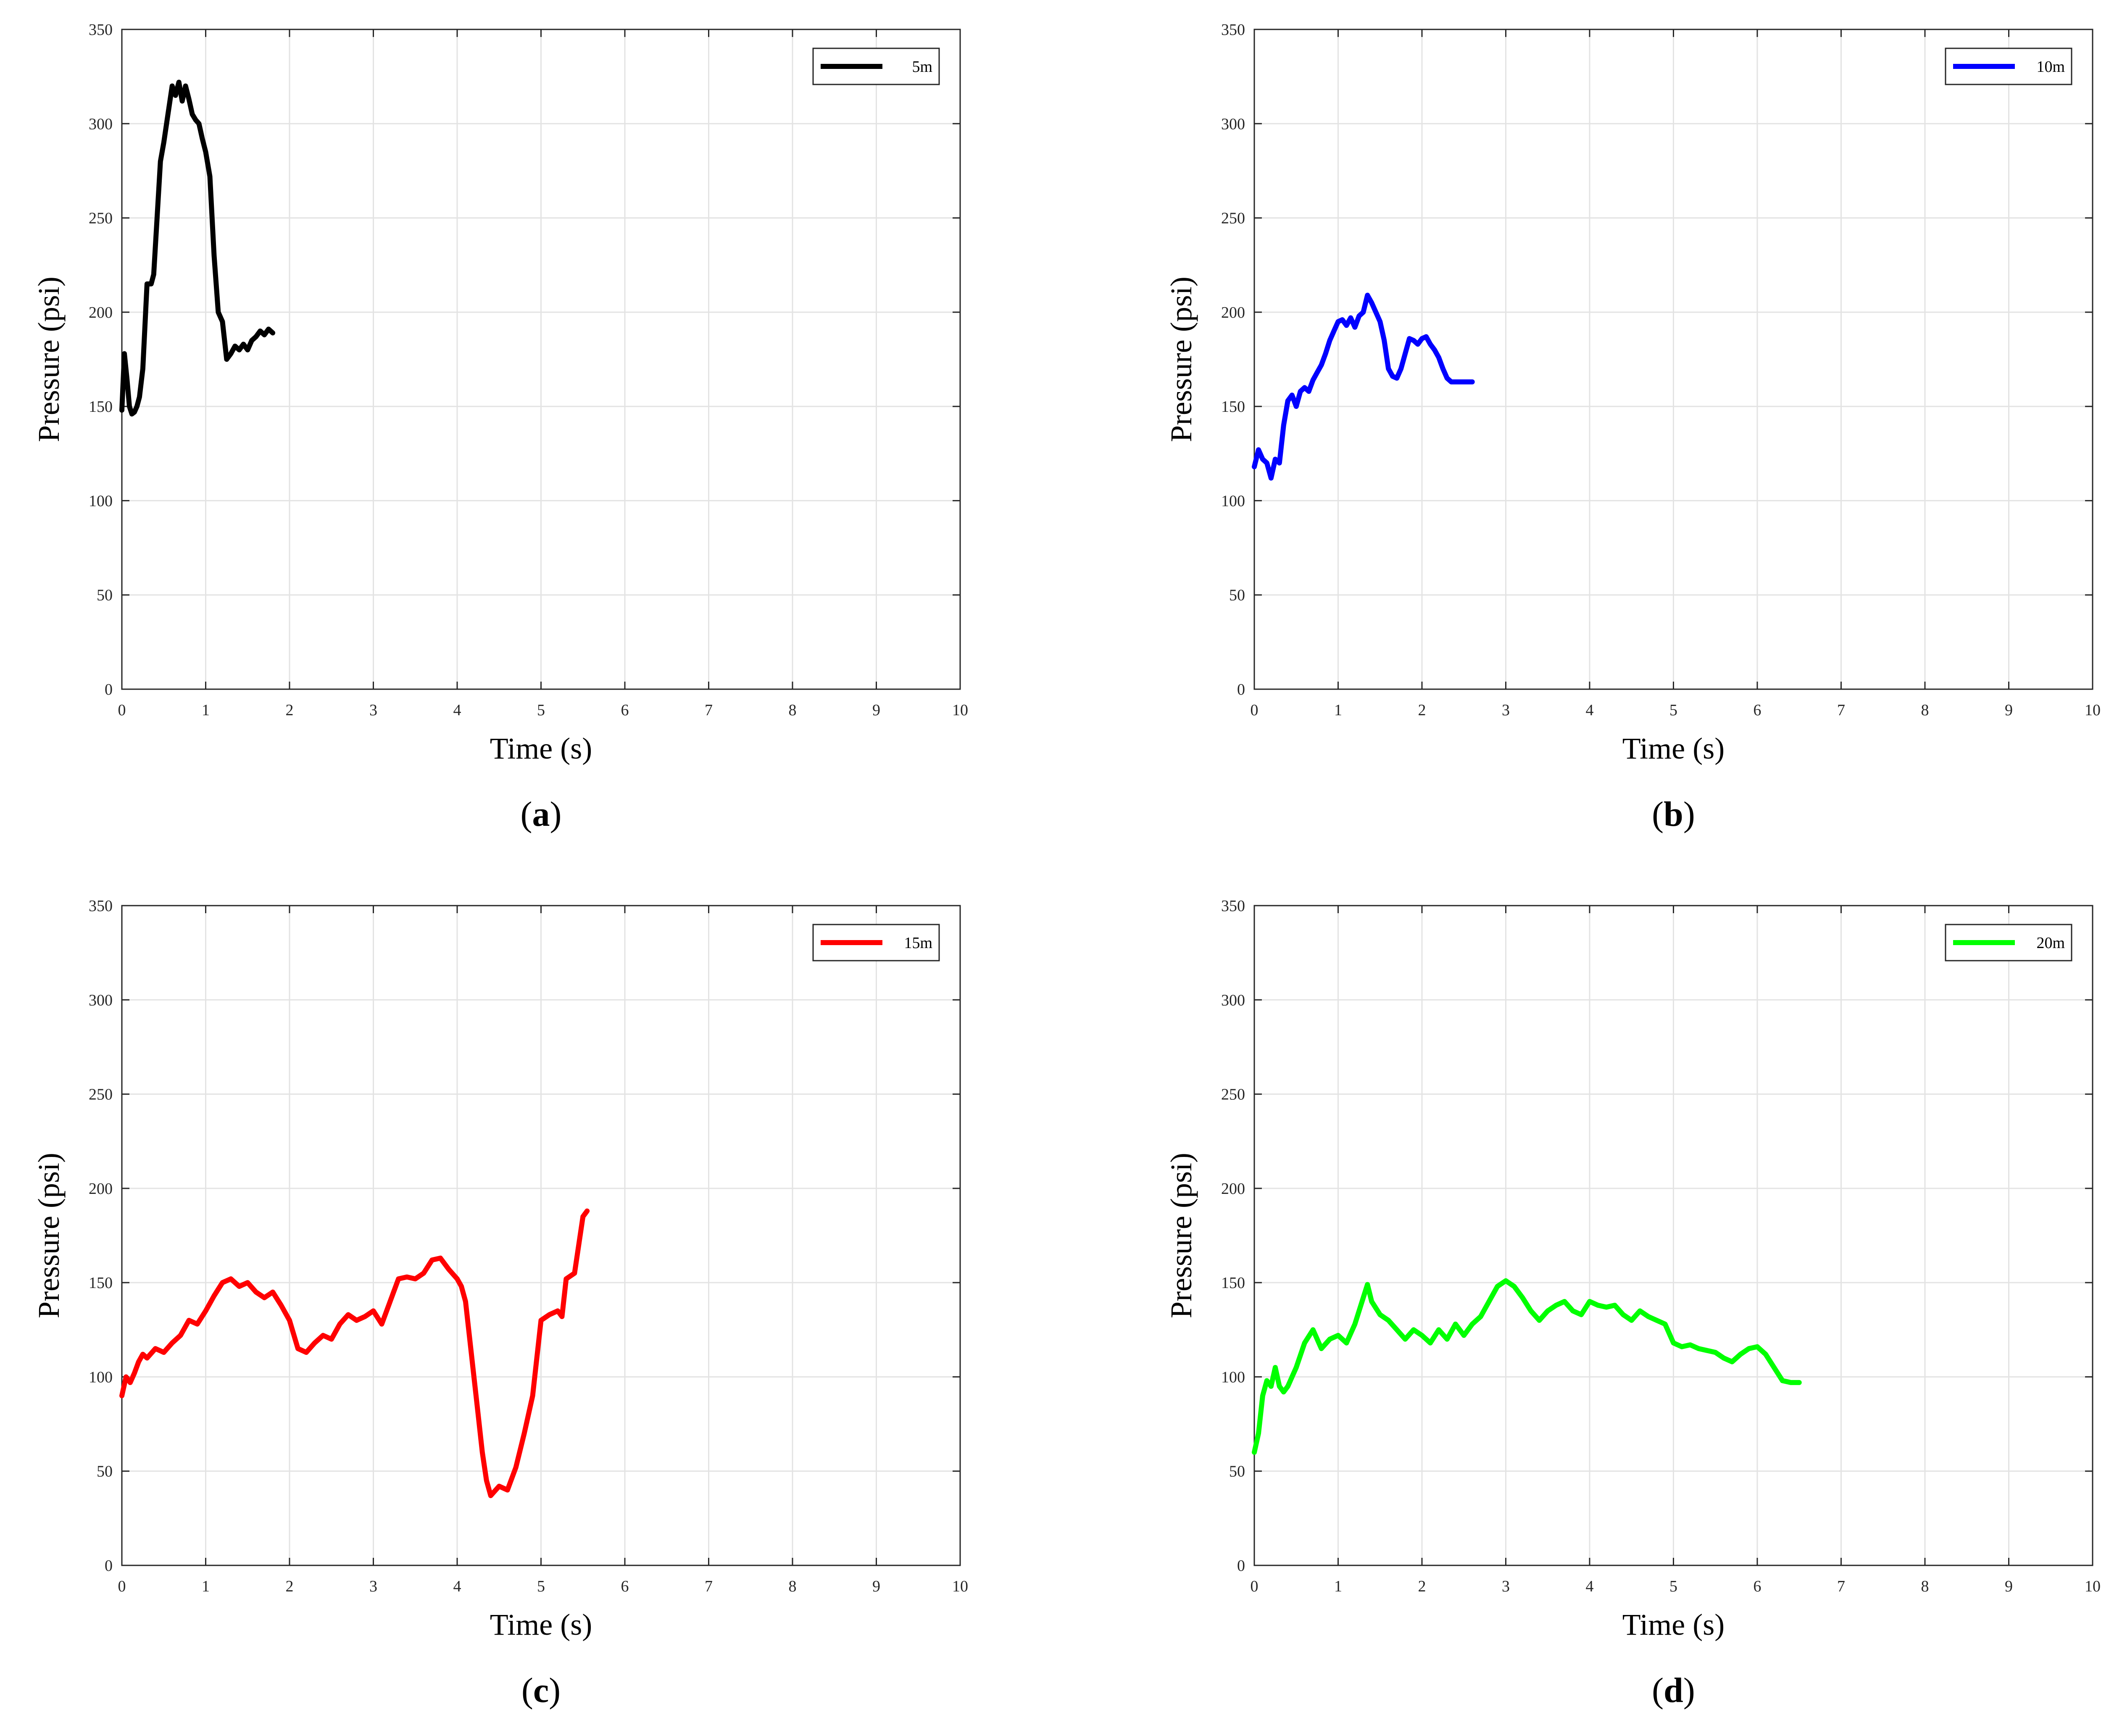  I want to click on panel-caption: (d), so click(1673, 1690).